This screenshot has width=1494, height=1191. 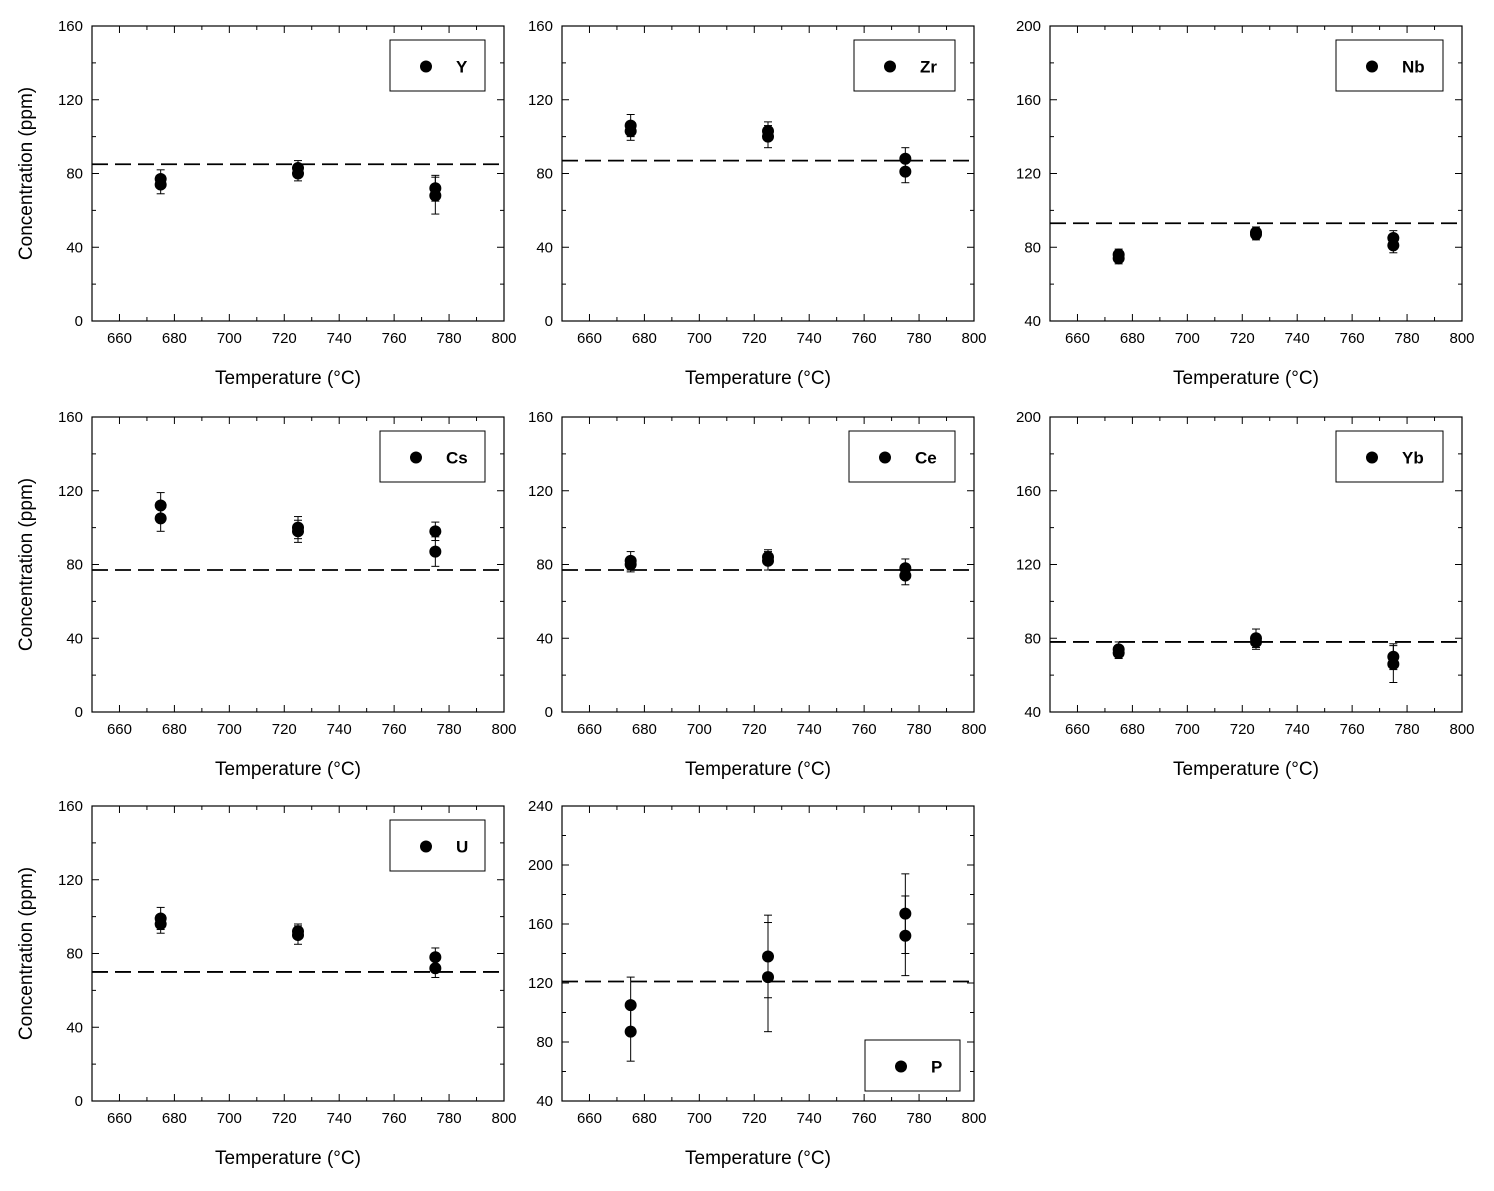 I want to click on legend: P, so click(x=912, y=1065).